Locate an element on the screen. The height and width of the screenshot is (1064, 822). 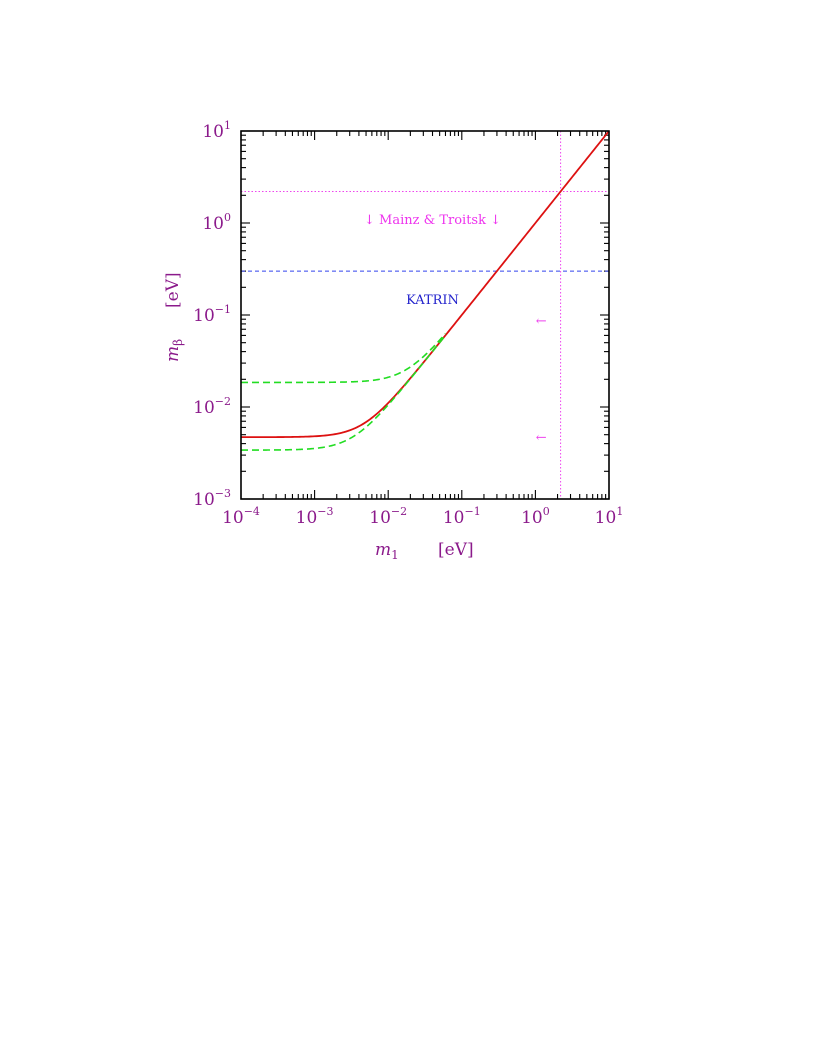
x-tick-label-4: 10⁰ is located at coordinates (535, 516).